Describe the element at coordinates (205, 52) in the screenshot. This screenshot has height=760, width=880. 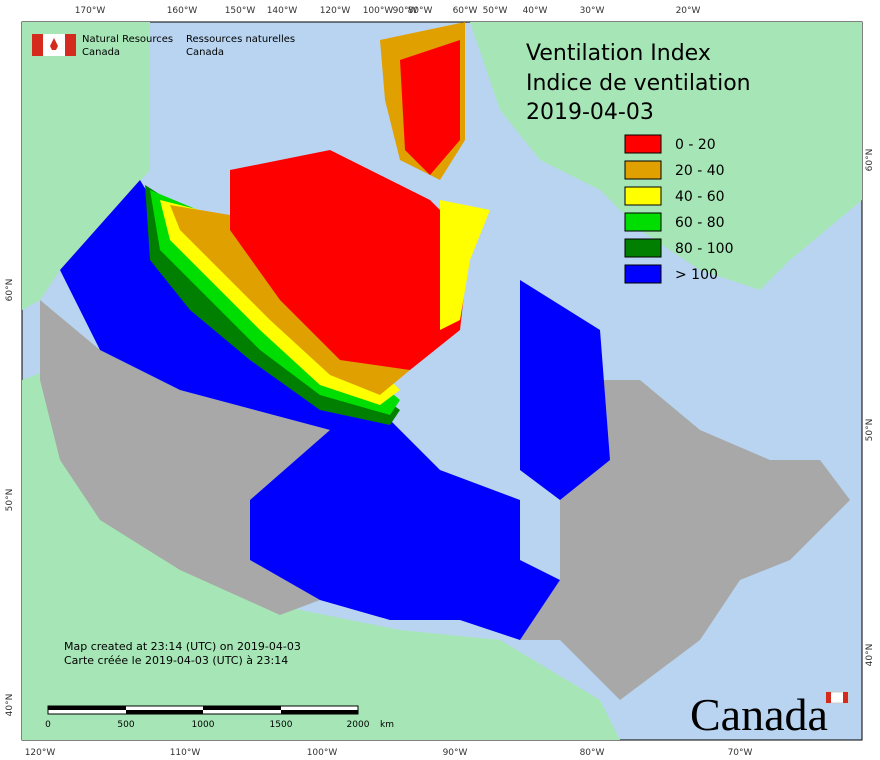
I see `agency-fr: Canada` at that location.